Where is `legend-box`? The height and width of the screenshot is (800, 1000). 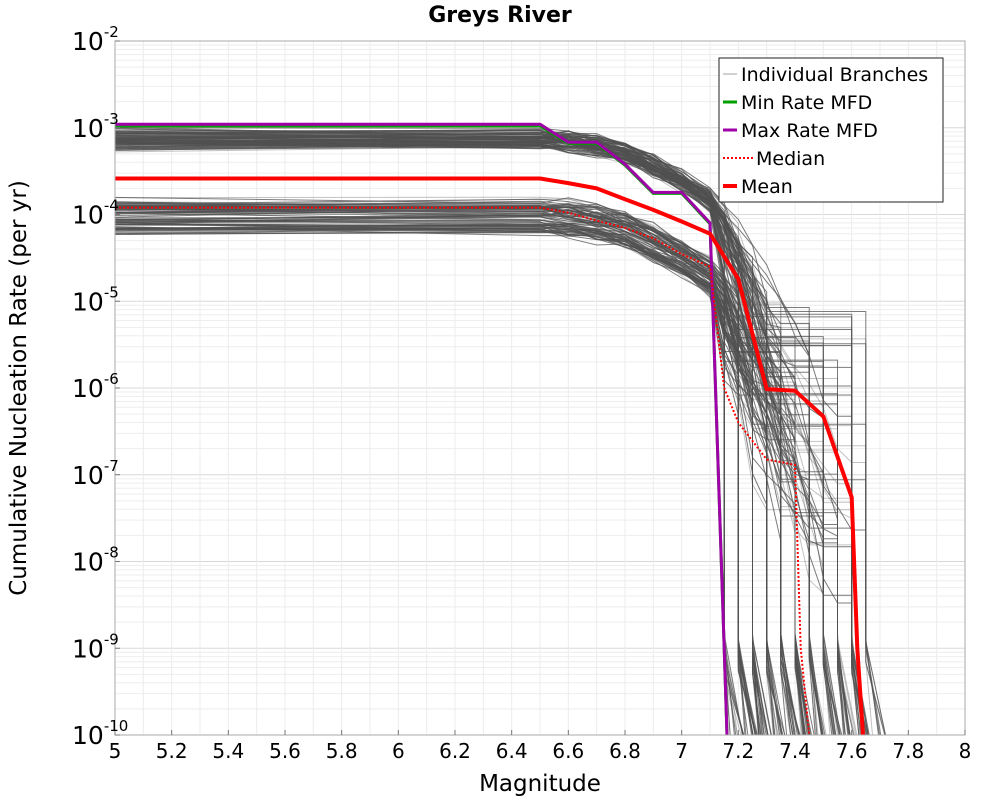 legend-box is located at coordinates (831, 130).